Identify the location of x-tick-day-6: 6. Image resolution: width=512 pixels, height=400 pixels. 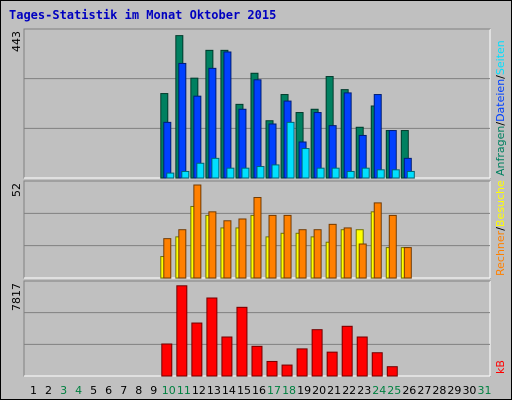
(108, 390).